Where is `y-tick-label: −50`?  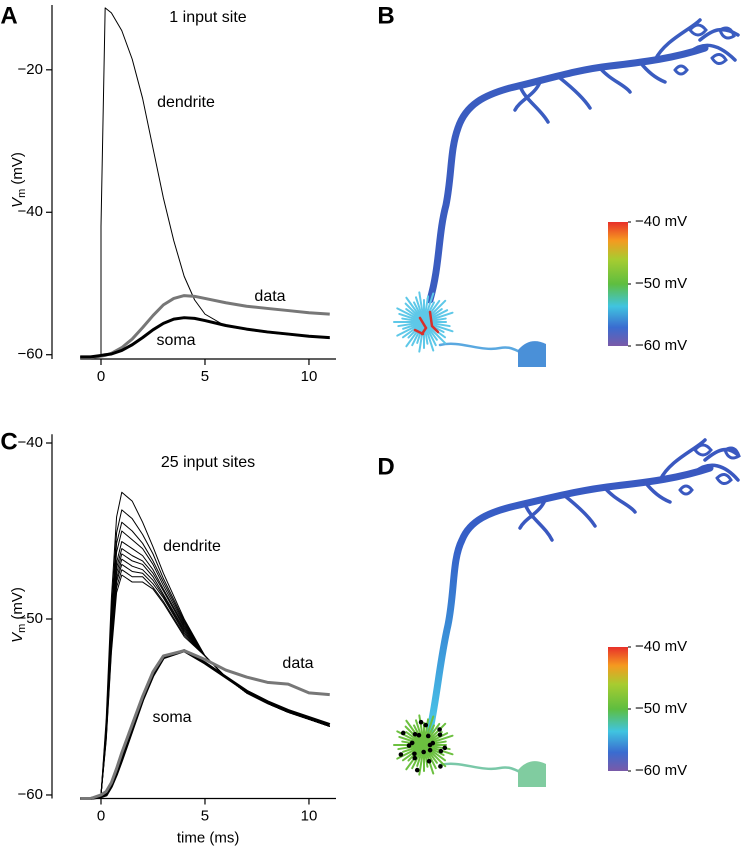 y-tick-label: −50 is located at coordinates (30, 618).